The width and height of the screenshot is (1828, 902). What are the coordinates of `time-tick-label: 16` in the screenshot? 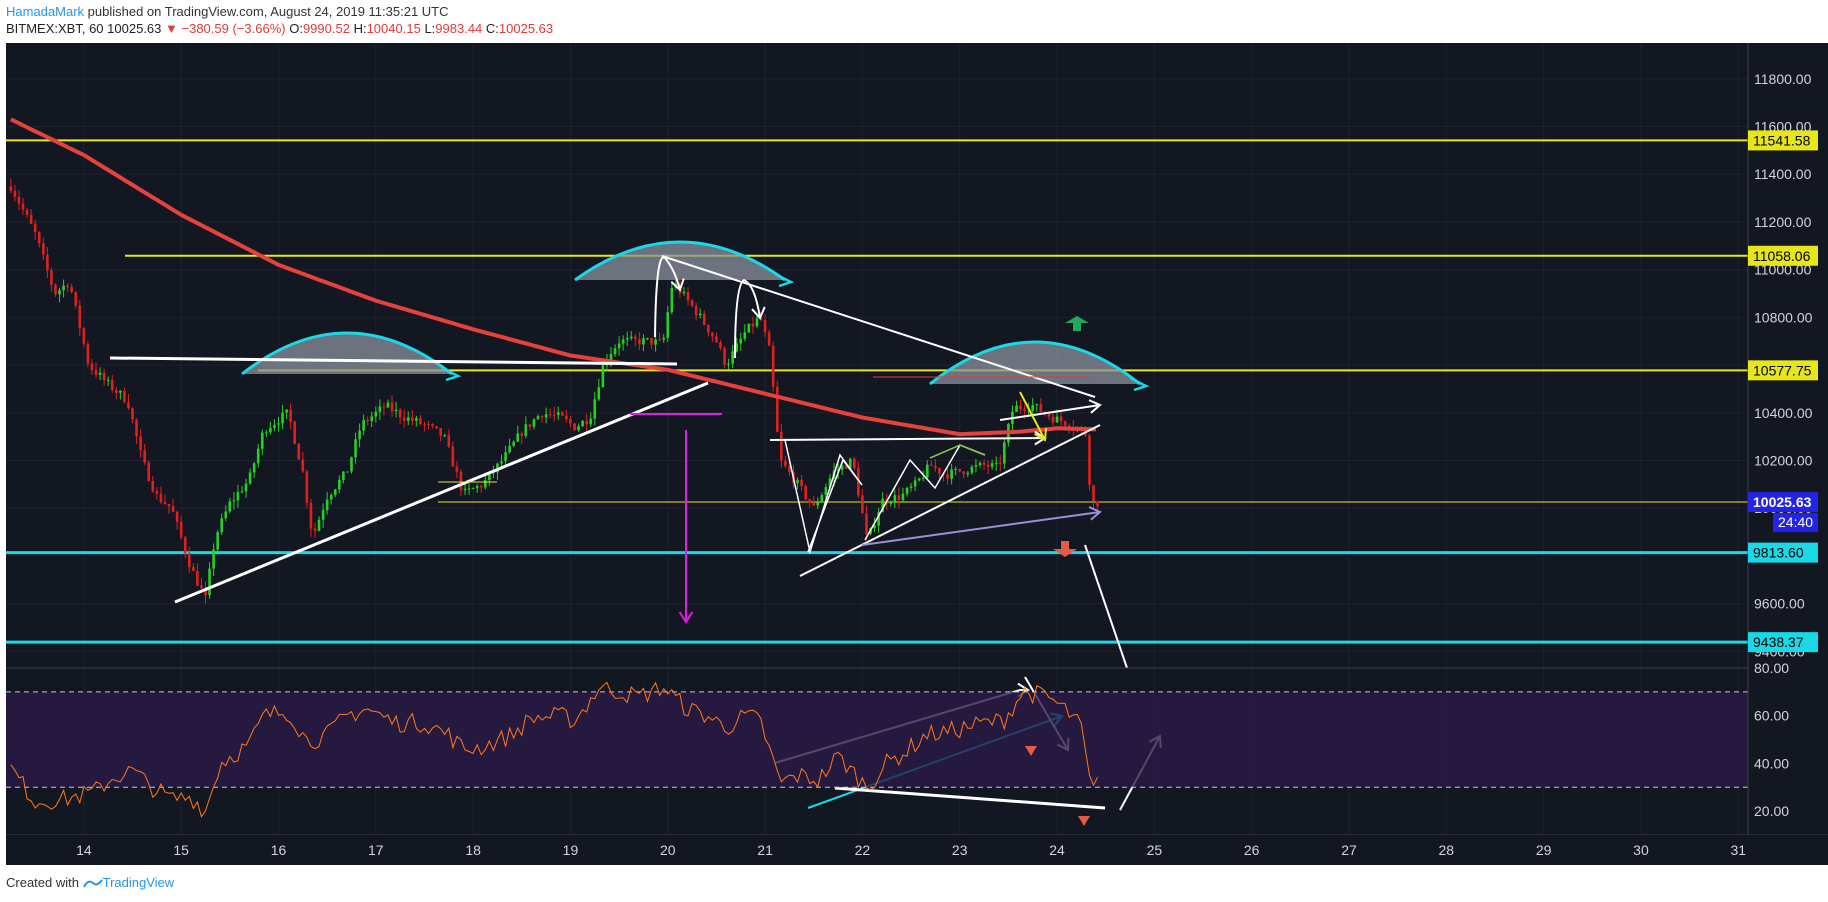 It's located at (279, 850).